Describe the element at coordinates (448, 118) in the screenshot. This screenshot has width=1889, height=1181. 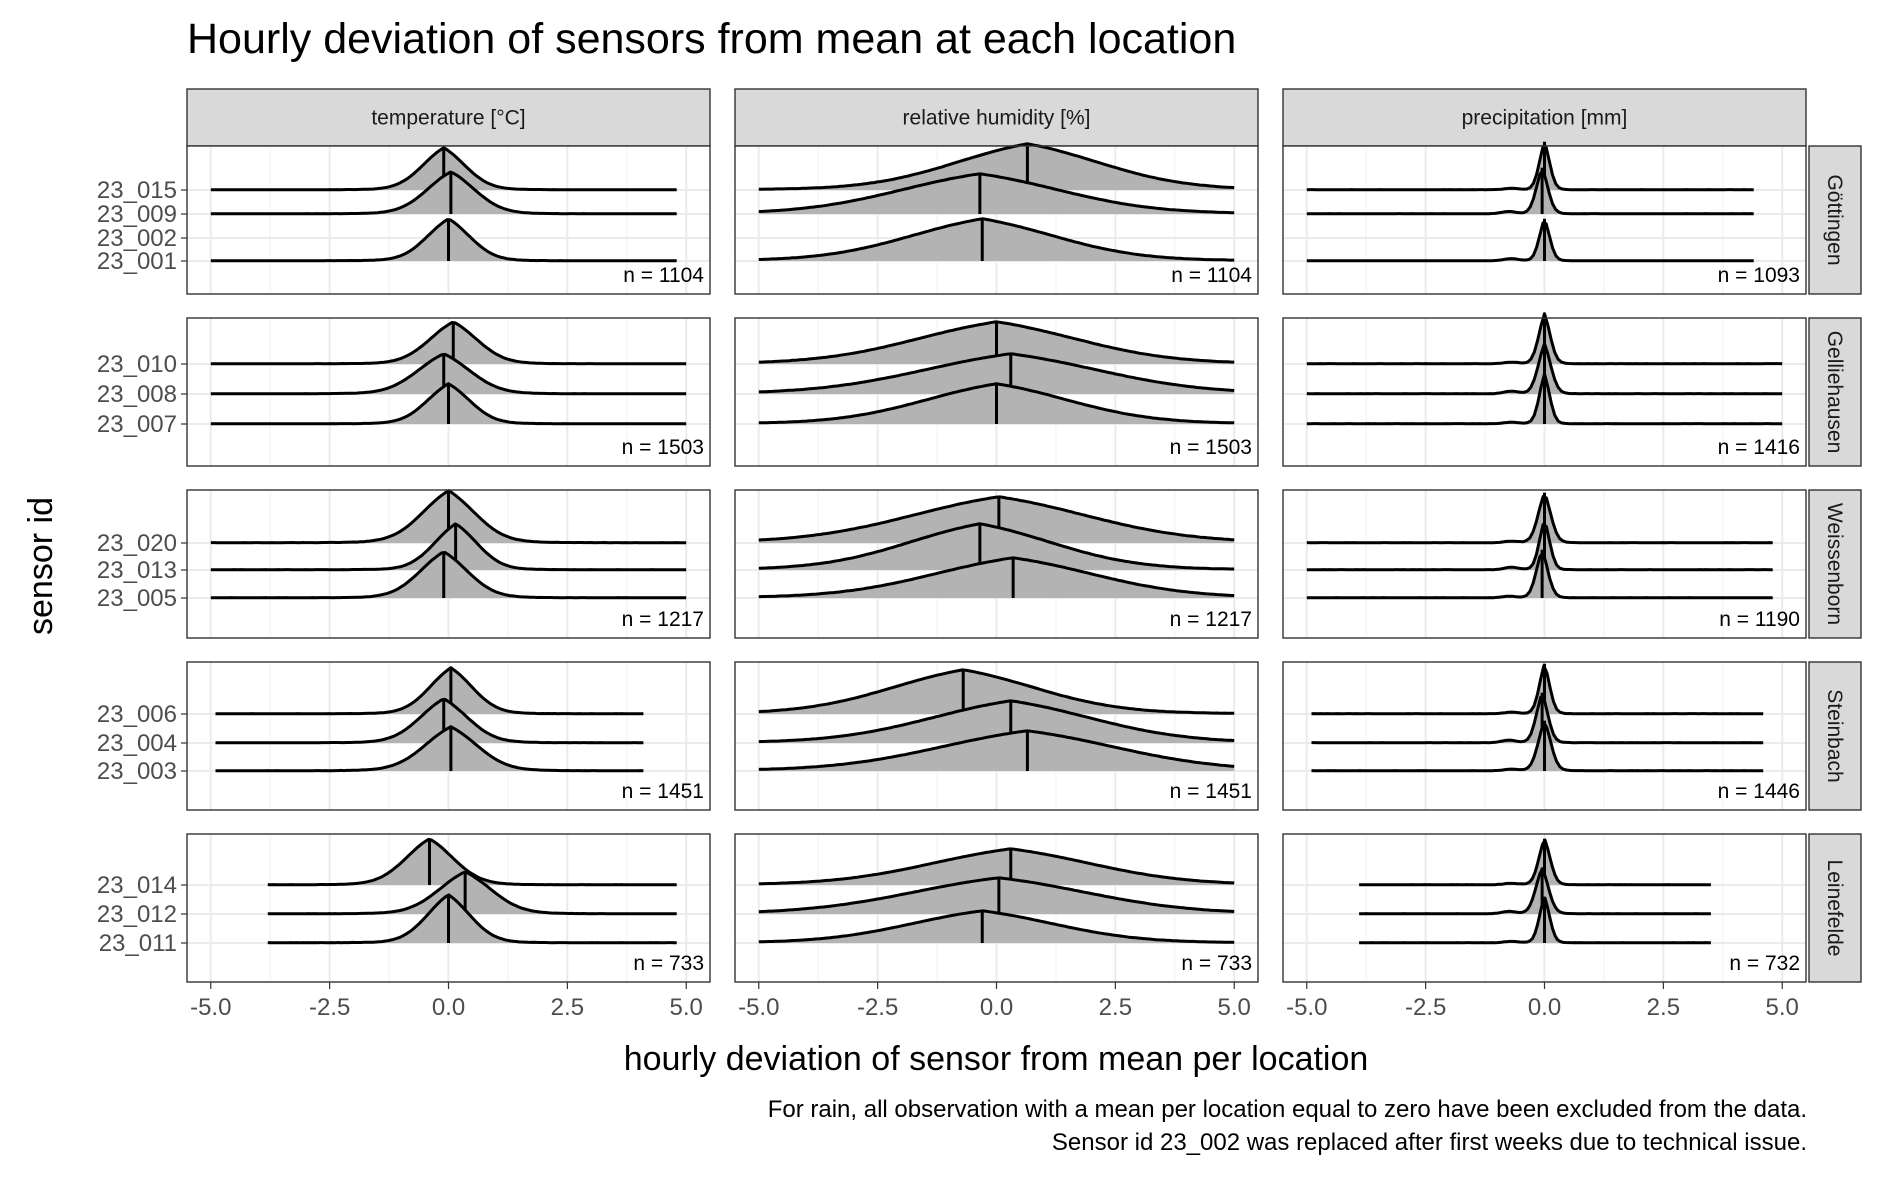
I see `column-strip-label: temperature [°C]` at that location.